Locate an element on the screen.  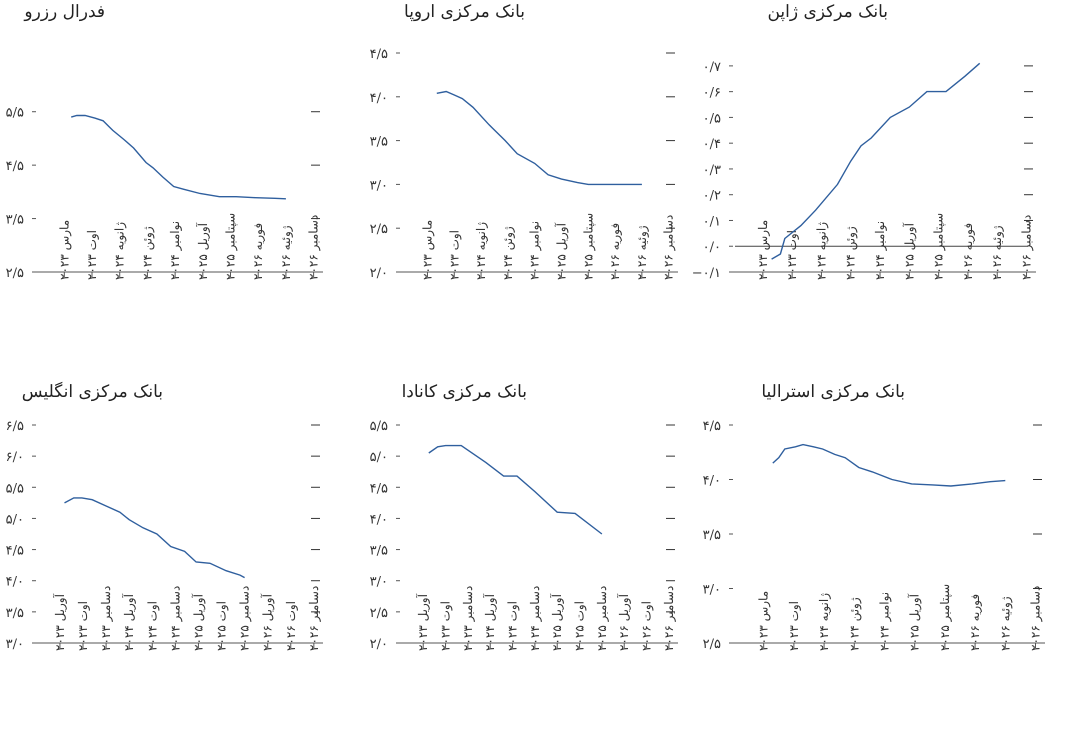
chart-title: بانک مرکزی اروپا is located at coordinates (464, 12).